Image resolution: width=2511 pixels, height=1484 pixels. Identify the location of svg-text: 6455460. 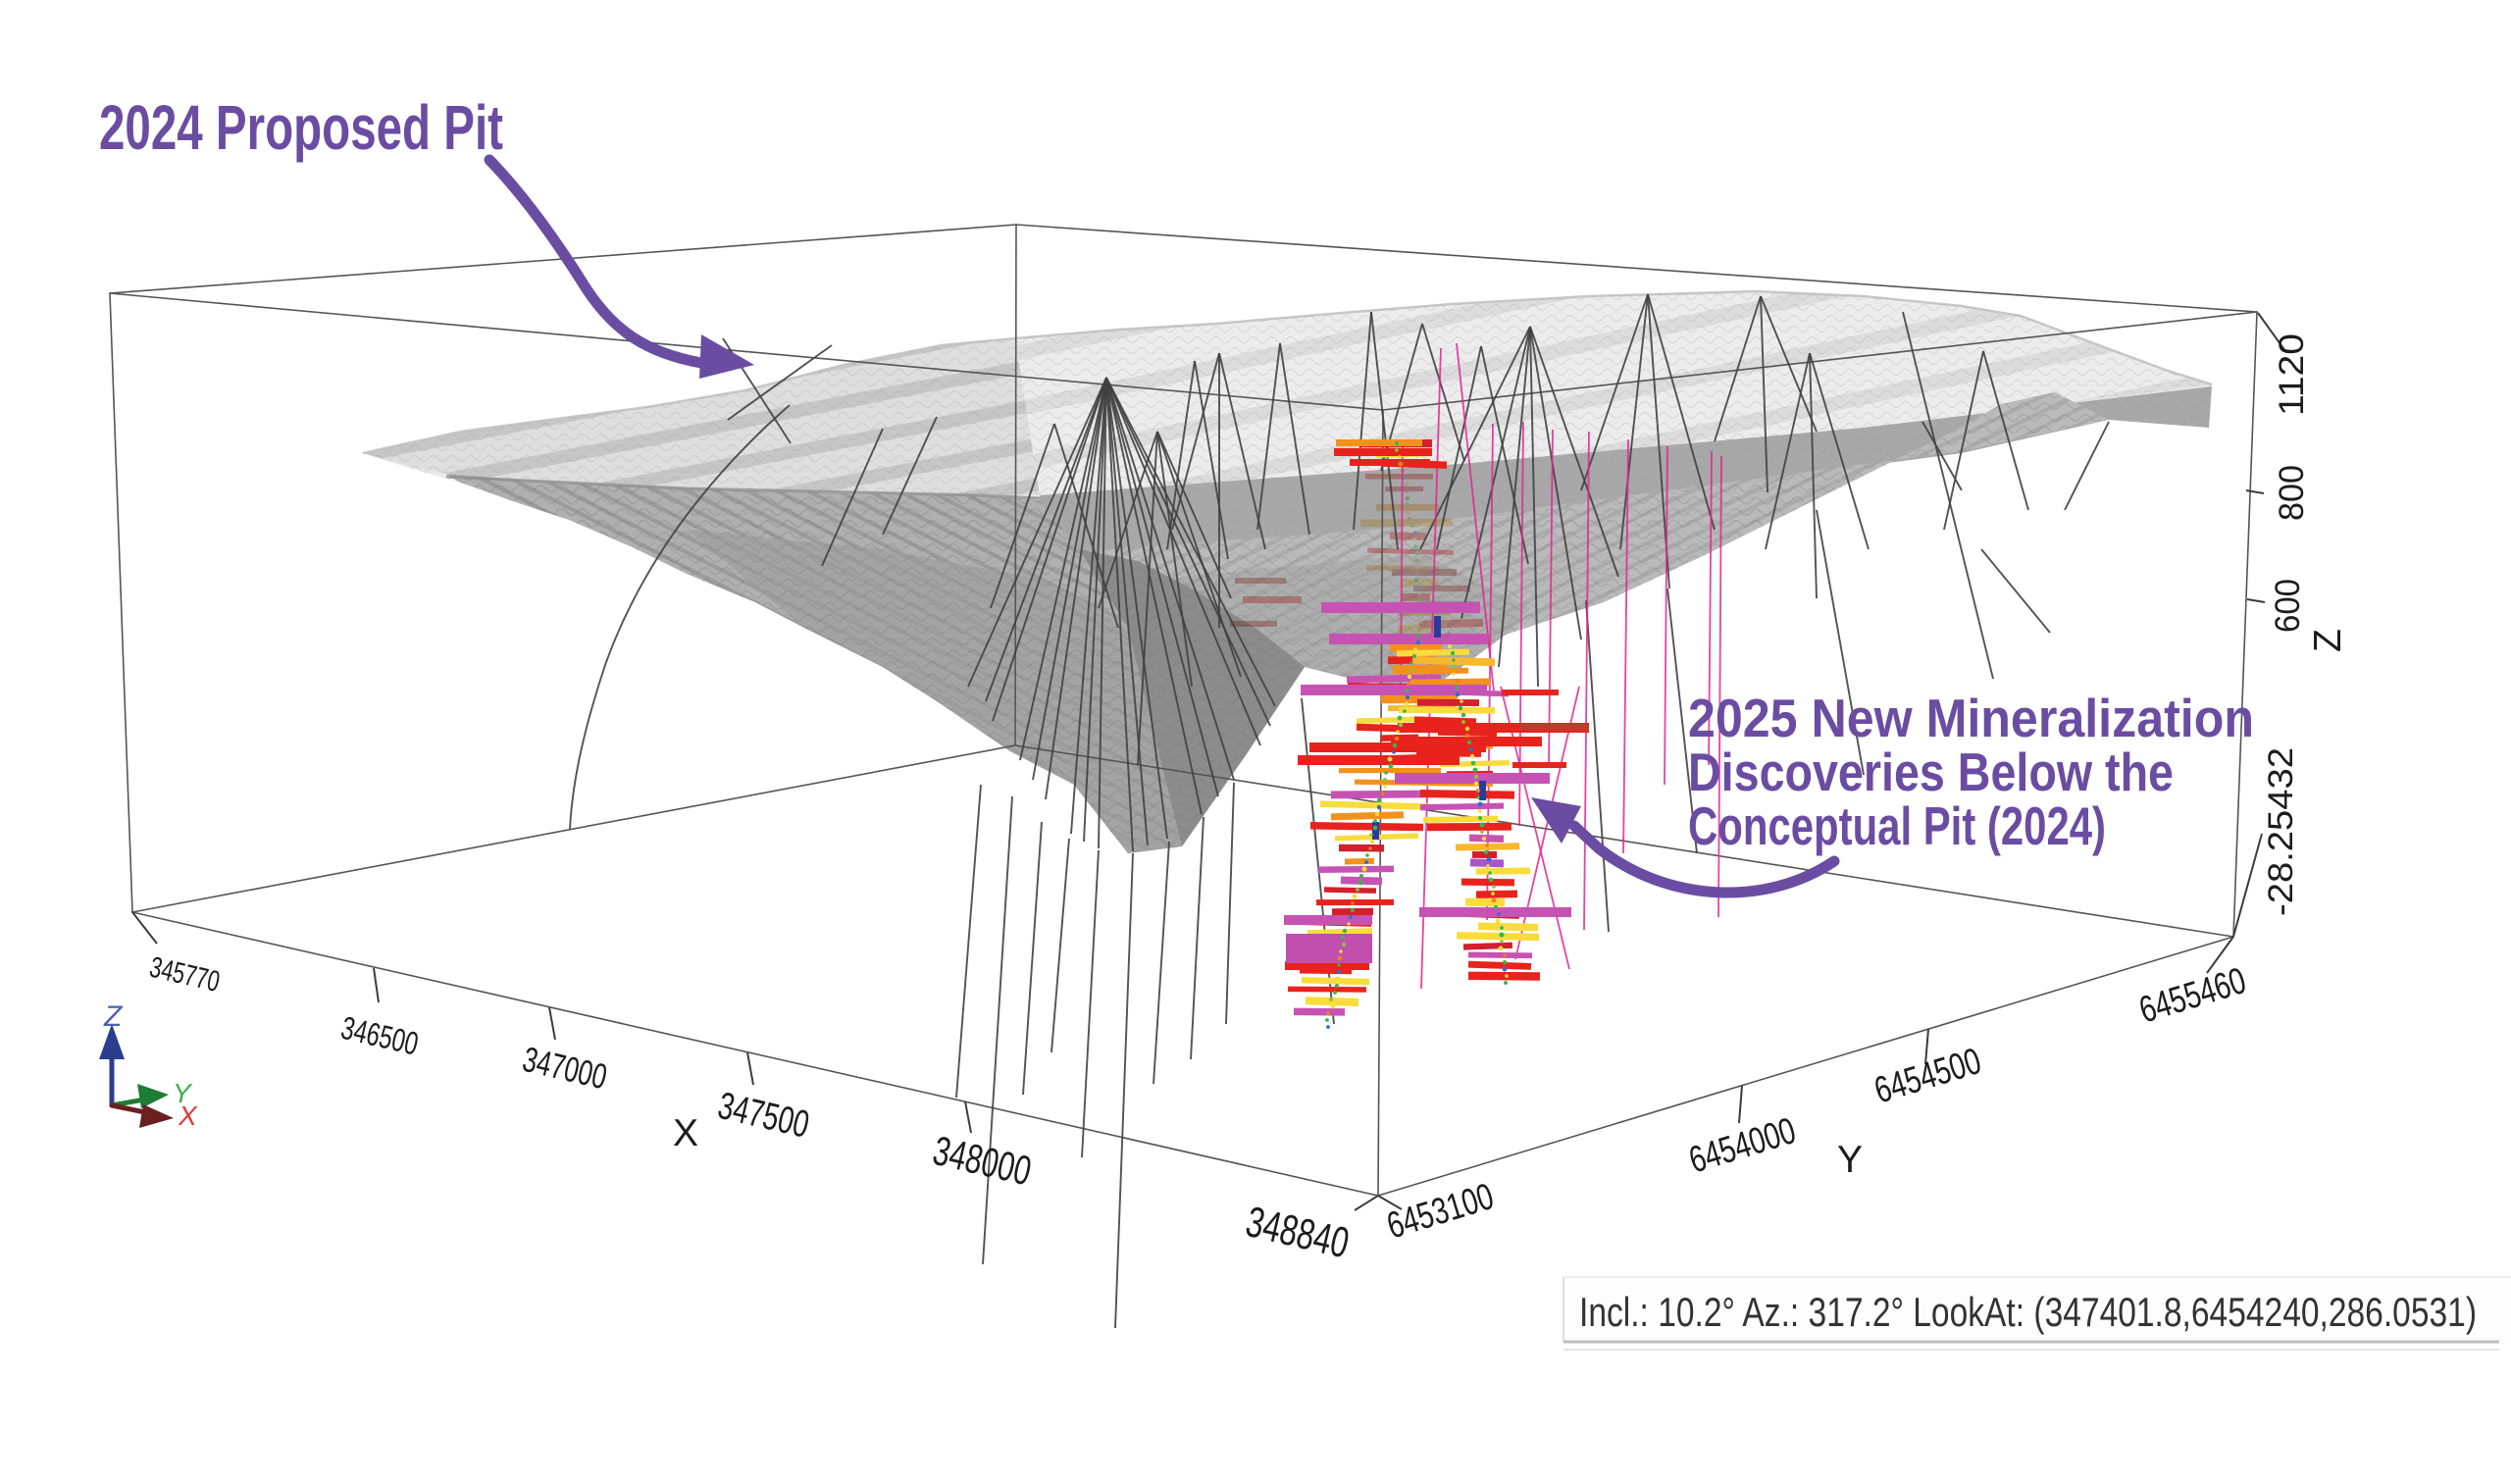
(2192, 996).